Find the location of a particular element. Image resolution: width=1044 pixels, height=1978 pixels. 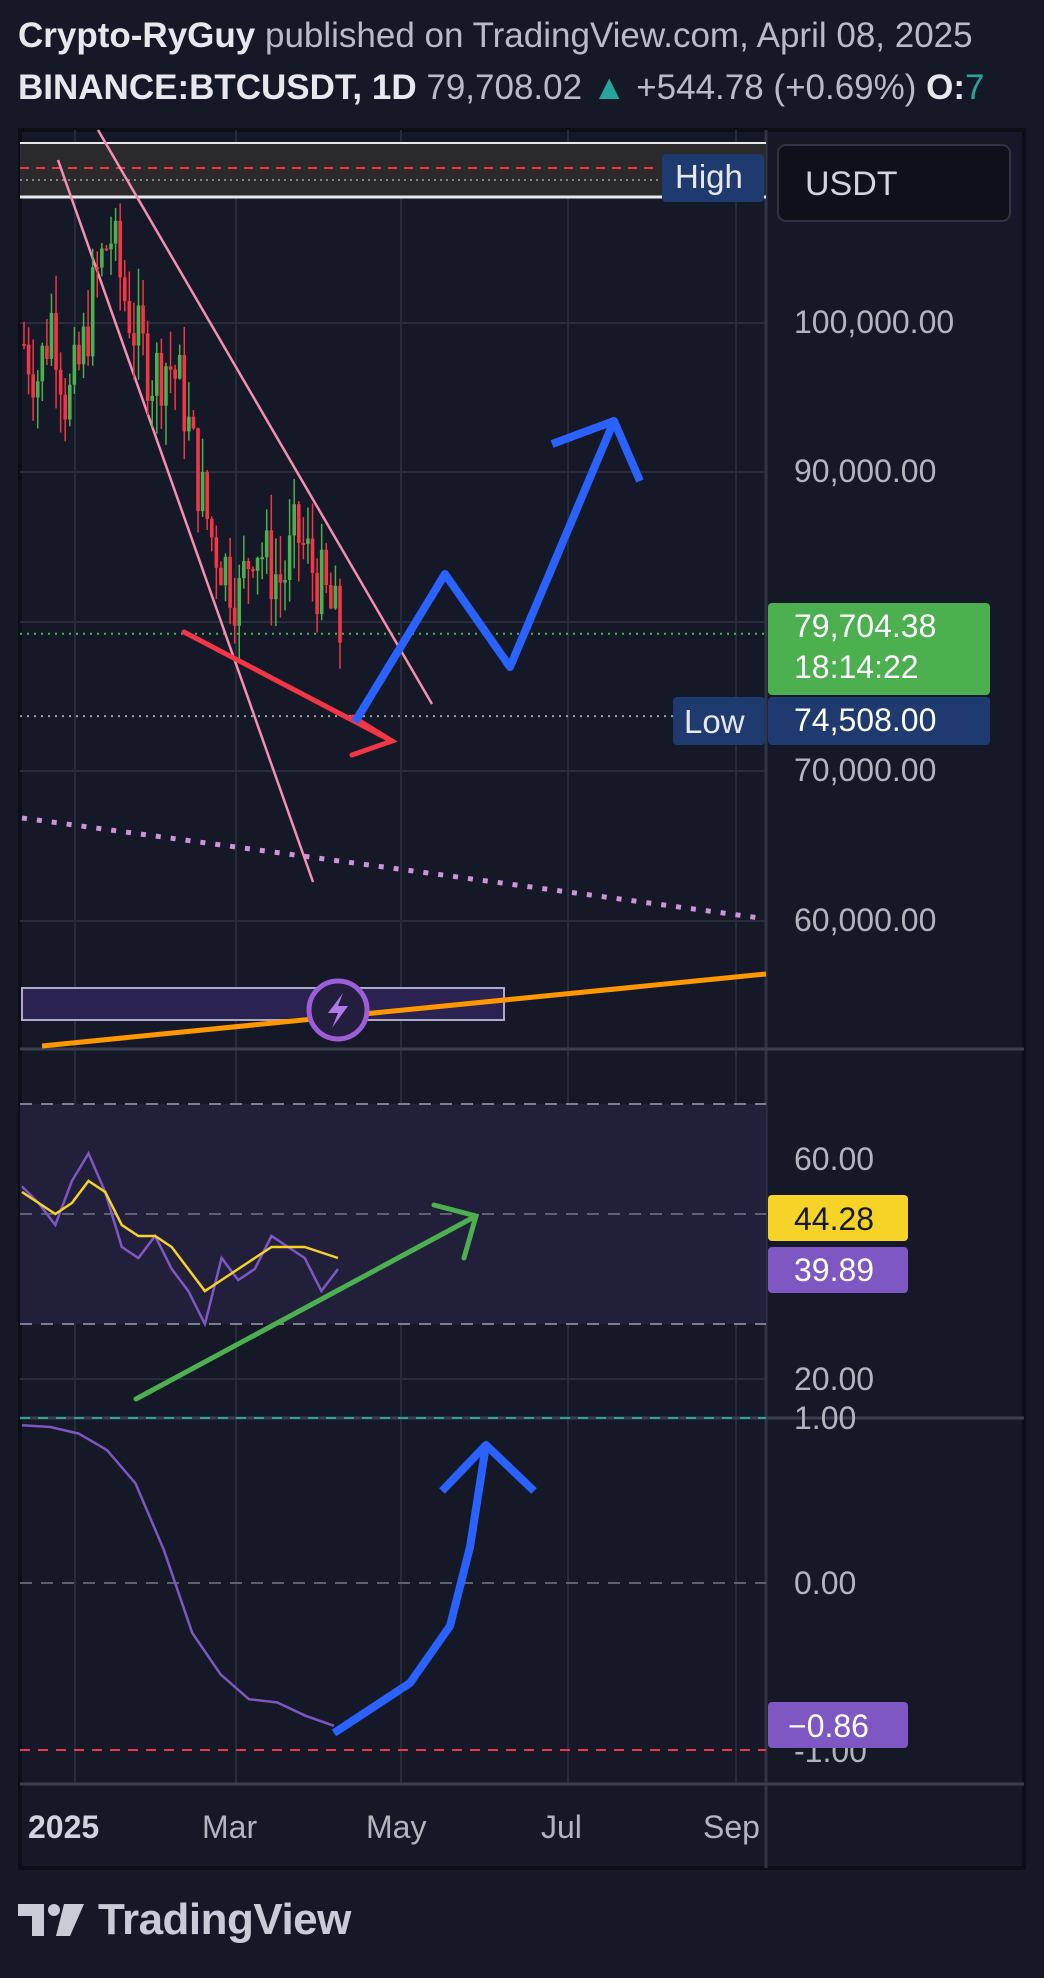

osc-tick-label: 0.00 is located at coordinates (825, 1583).